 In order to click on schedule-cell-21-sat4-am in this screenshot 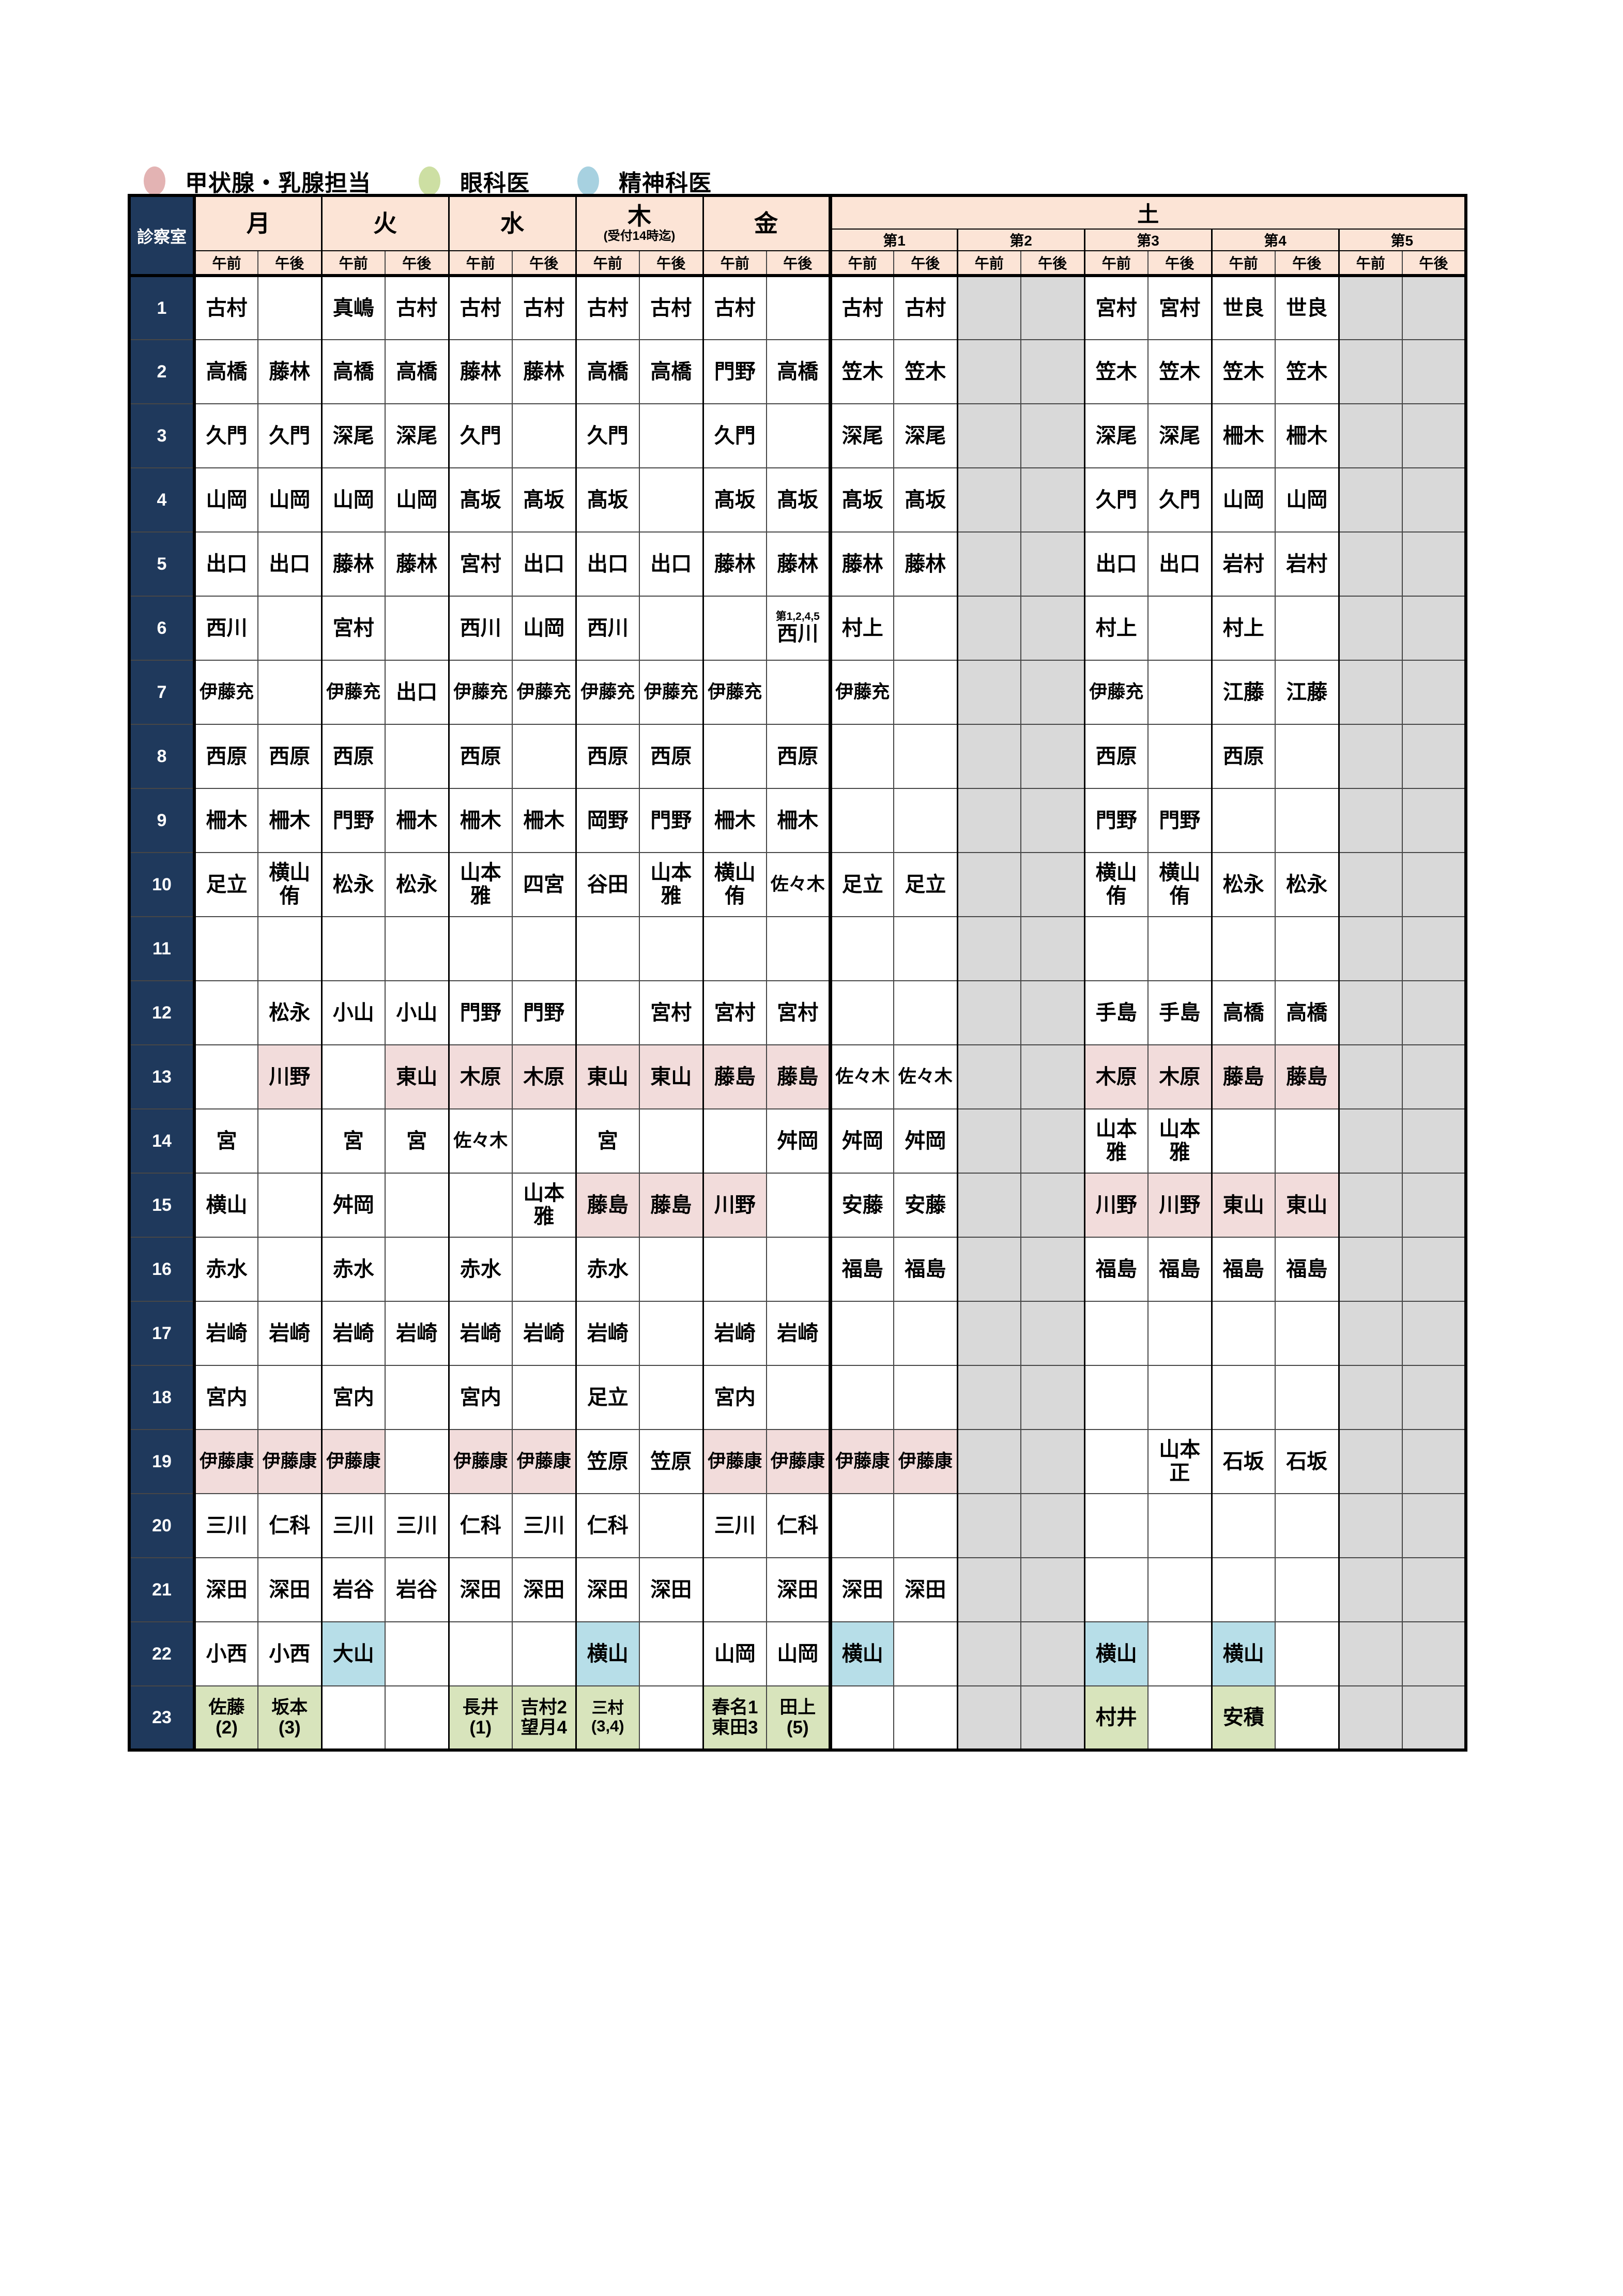, I will do `click(1243, 1589)`.